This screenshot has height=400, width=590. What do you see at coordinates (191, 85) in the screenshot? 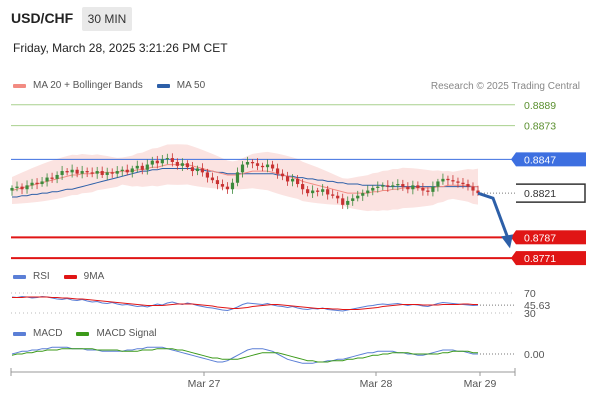
I see `ma50-legend-label: MA 50` at bounding box center [191, 85].